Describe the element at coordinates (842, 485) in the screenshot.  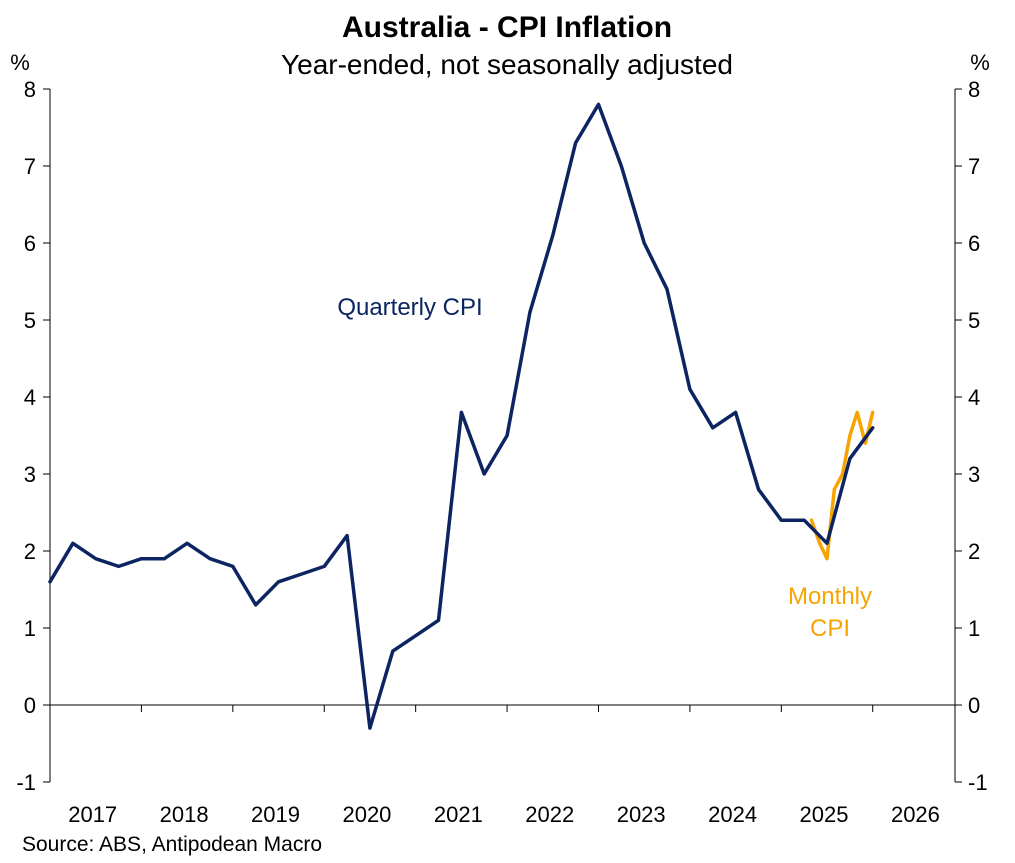
I see `monthly-cpi-line` at that location.